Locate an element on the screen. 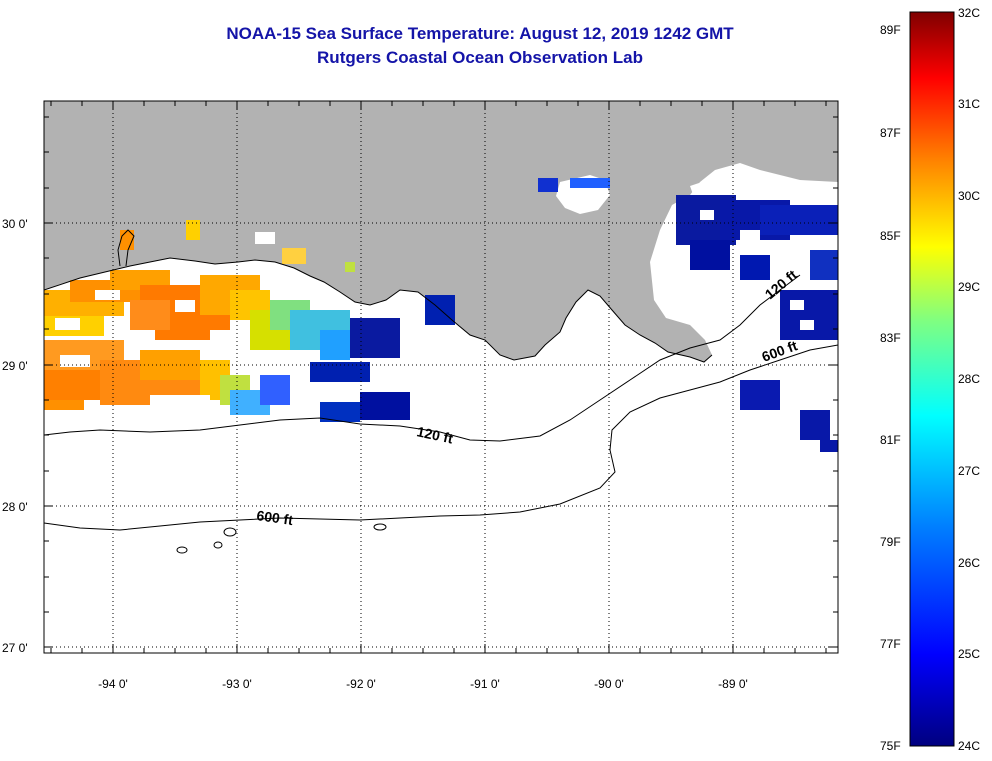 The image size is (992, 761). scale-label-c: 27C is located at coordinates (969, 471).